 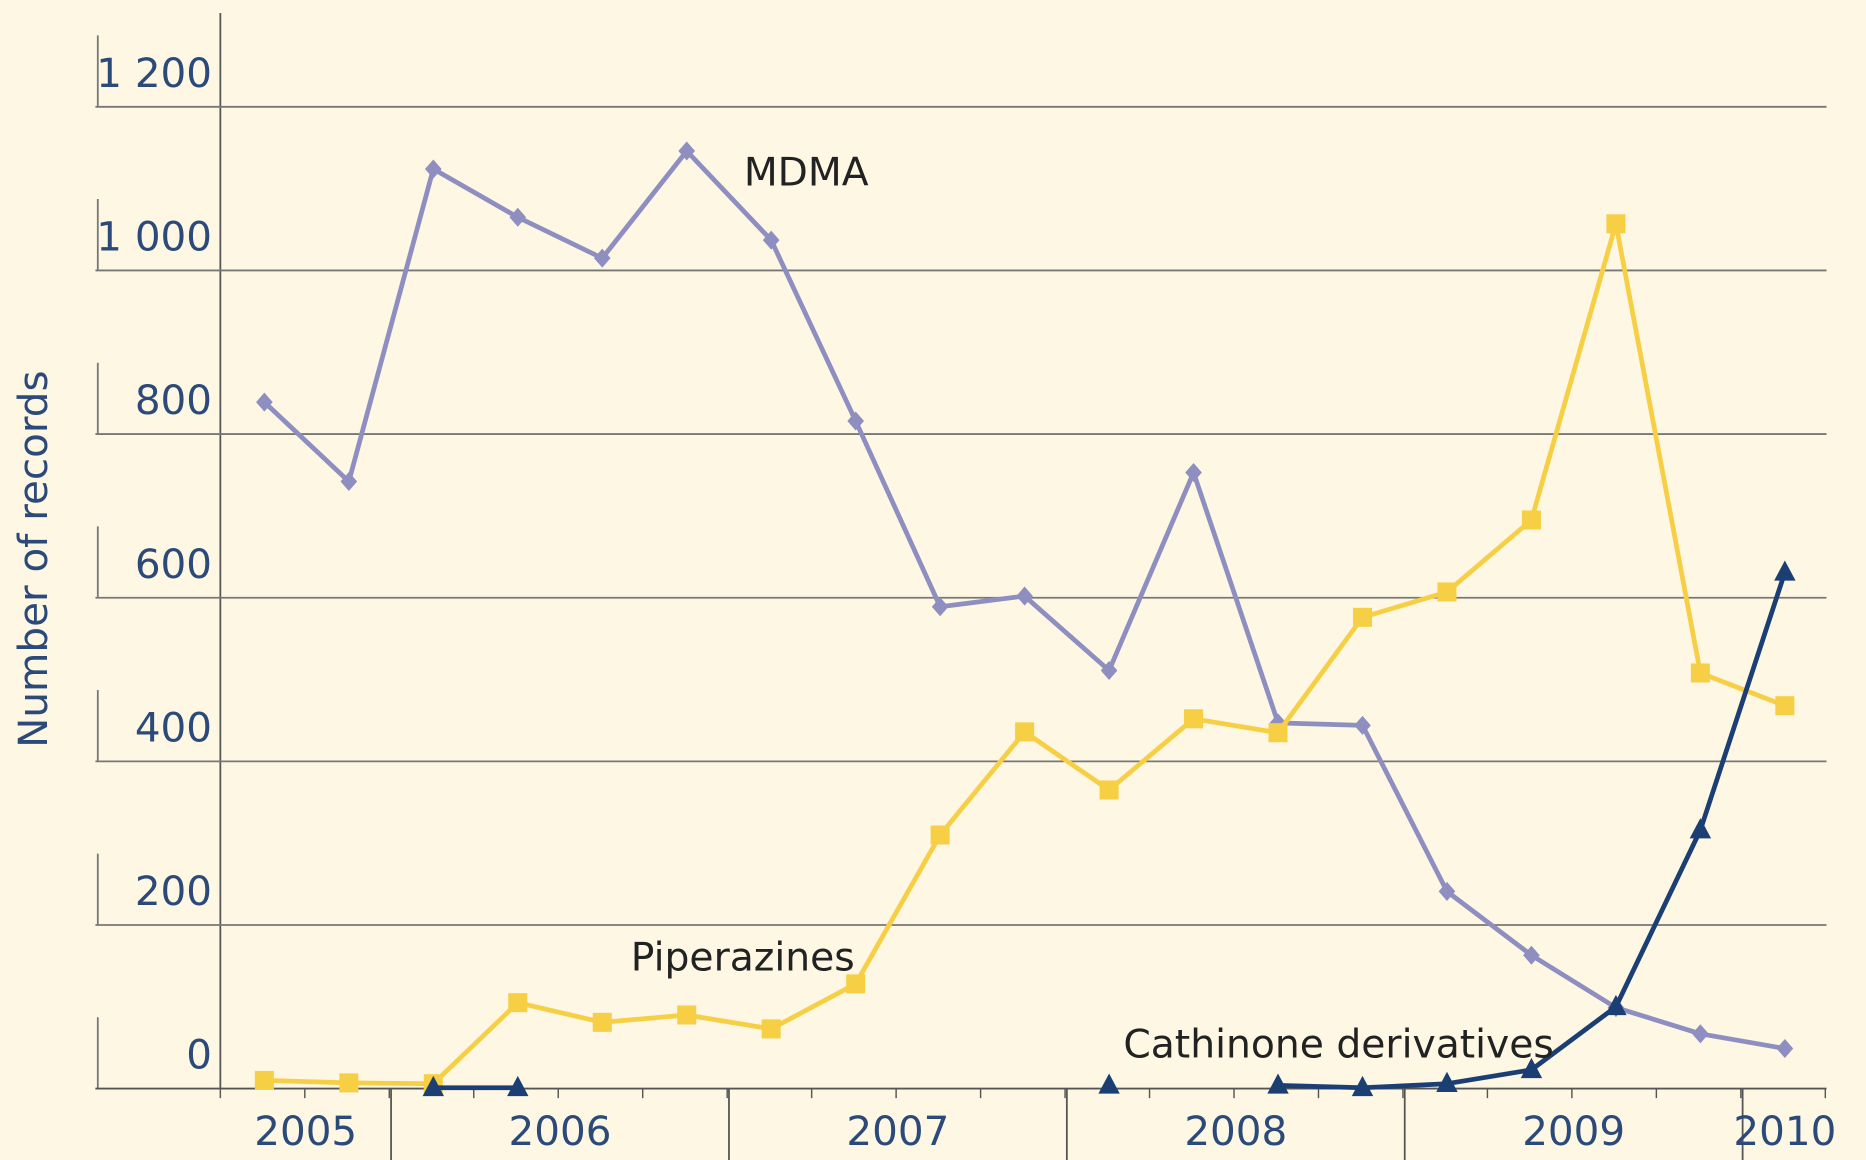 What do you see at coordinates (154, 73) in the screenshot?
I see `y-tick-label: 1 200` at bounding box center [154, 73].